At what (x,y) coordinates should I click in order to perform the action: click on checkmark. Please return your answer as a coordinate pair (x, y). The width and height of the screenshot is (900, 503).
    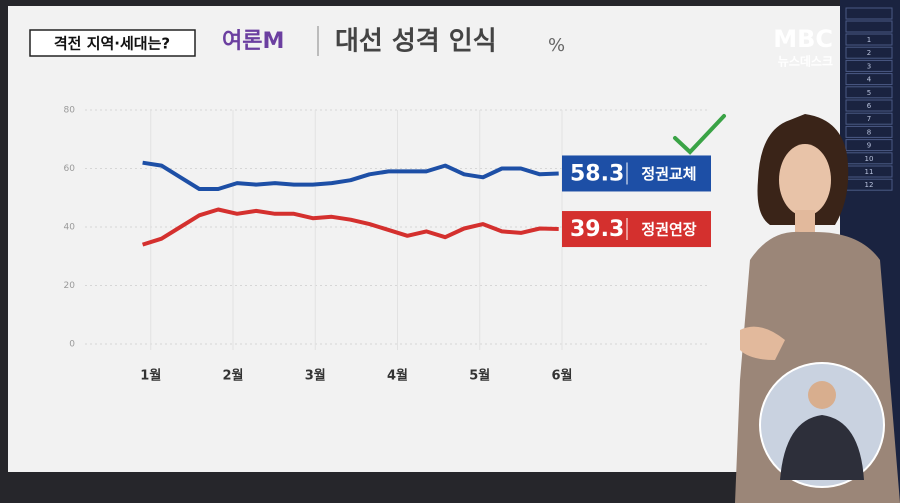
    Looking at the image, I should click on (699, 134).